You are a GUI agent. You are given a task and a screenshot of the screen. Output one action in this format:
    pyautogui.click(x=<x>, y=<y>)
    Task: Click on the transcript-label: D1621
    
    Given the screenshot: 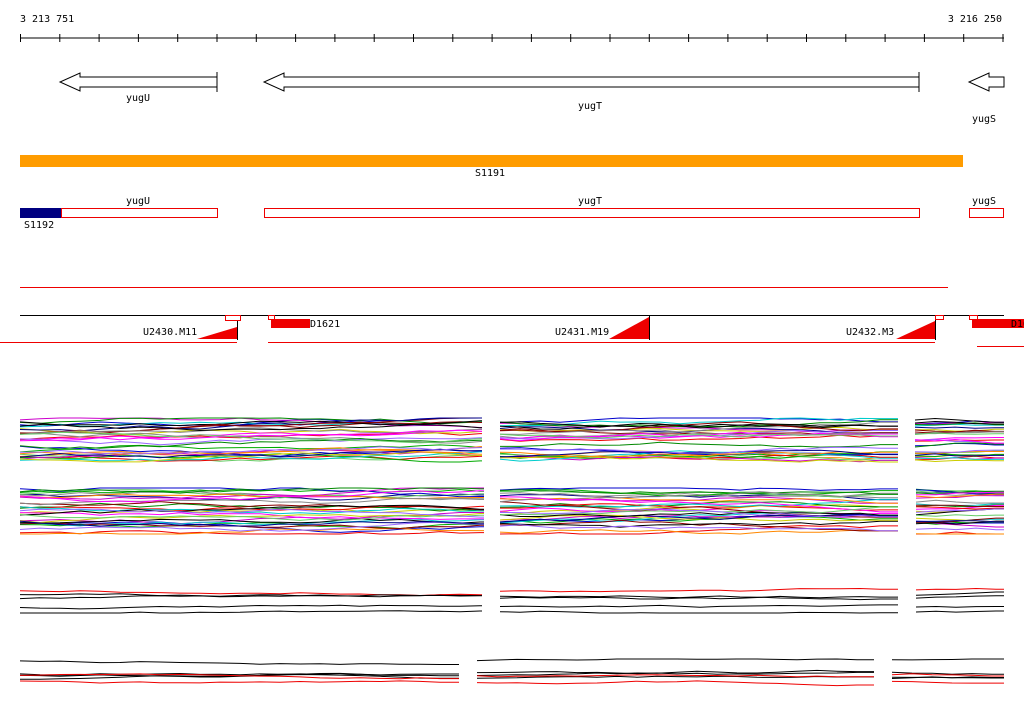 What is the action you would take?
    pyautogui.click(x=325, y=324)
    